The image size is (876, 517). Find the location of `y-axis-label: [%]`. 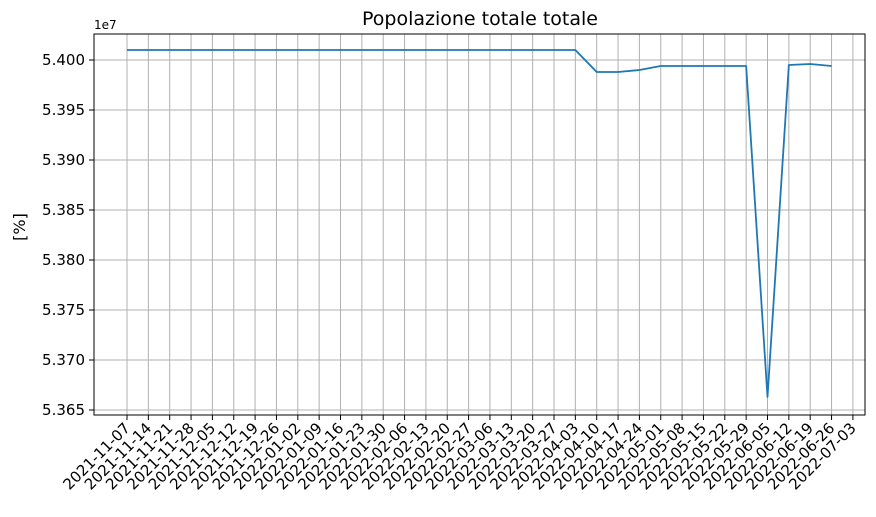

y-axis-label: [%] is located at coordinates (19, 227).